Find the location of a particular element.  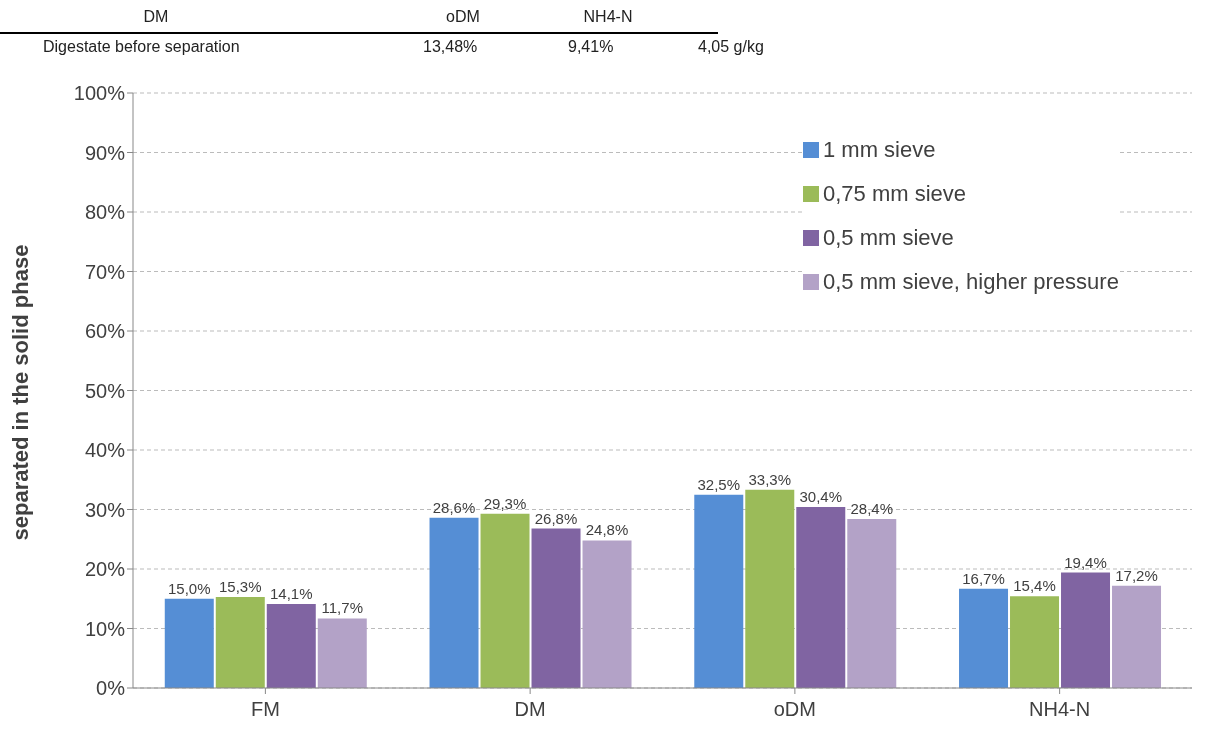

data-label: 19,4% is located at coordinates (1085, 562).